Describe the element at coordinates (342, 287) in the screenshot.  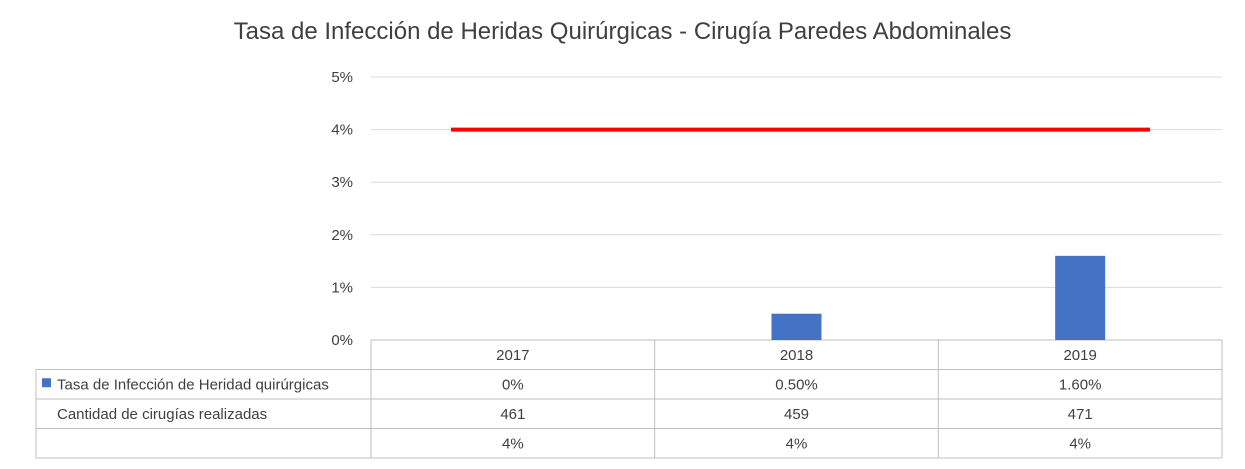
I see `y-tick-label: 1%` at that location.